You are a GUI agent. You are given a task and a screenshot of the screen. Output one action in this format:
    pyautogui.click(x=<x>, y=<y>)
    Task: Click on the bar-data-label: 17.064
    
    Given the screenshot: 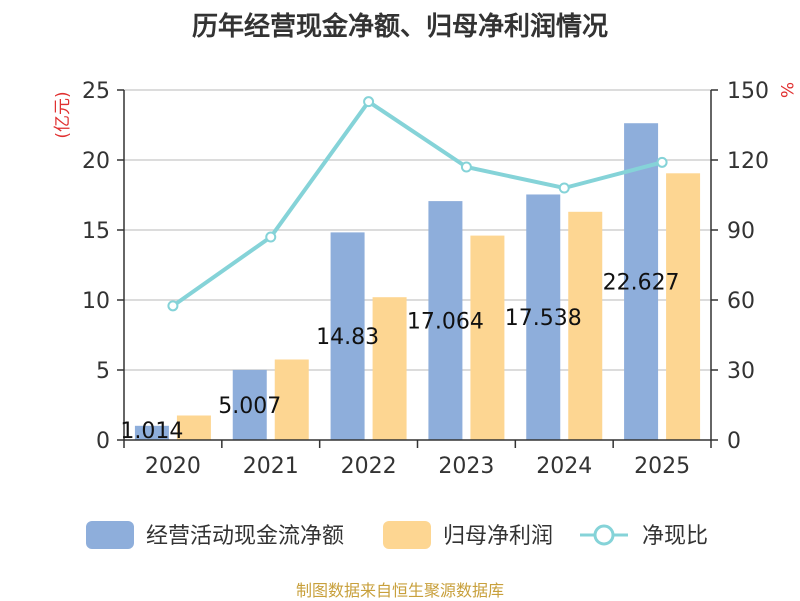 What is the action you would take?
    pyautogui.click(x=445, y=322)
    